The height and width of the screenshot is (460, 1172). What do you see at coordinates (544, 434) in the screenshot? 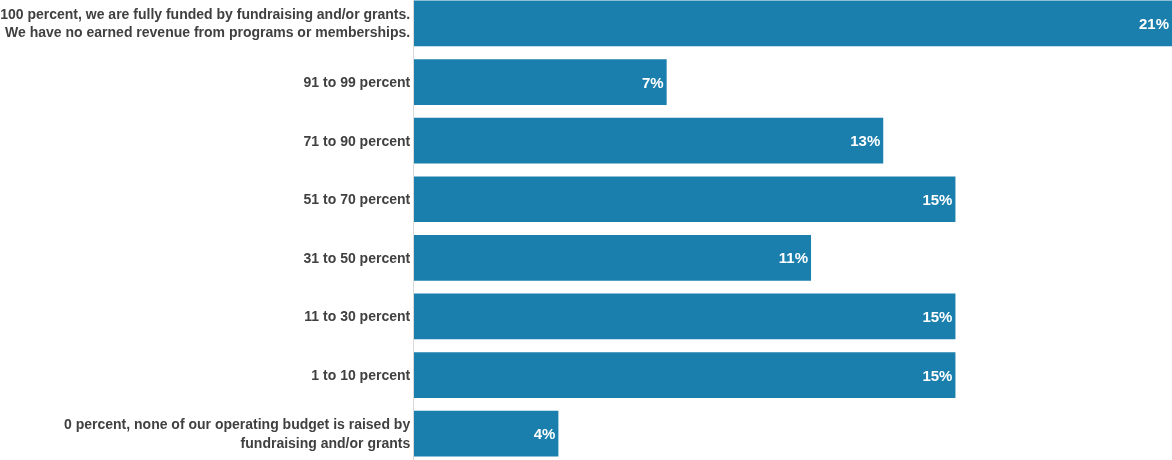
I see `data-label: 4%` at bounding box center [544, 434].